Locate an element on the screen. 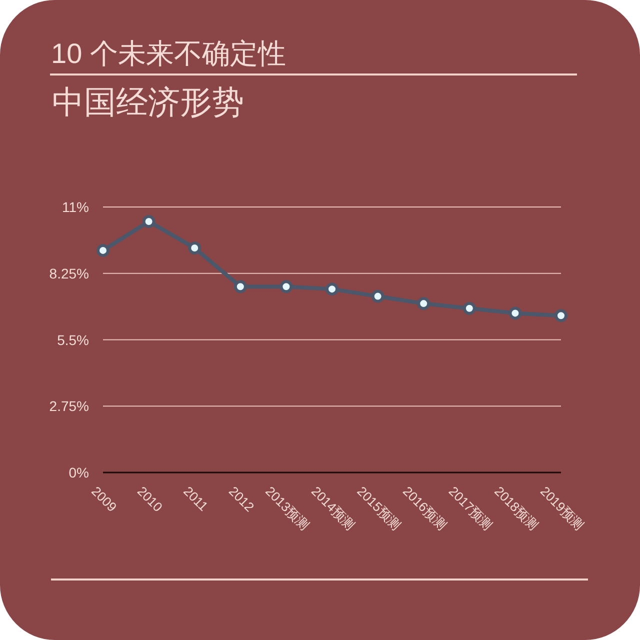  chart-title: 10 个未来不确定性 is located at coordinates (168, 53).